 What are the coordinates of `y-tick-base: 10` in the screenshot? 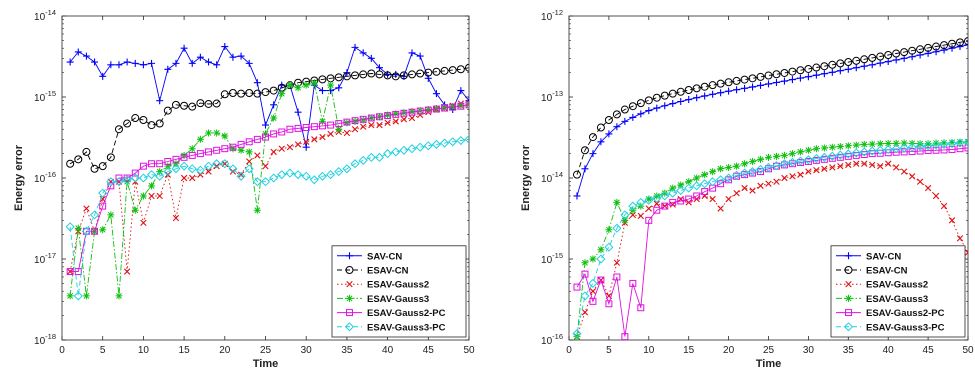 It's located at (547, 260).